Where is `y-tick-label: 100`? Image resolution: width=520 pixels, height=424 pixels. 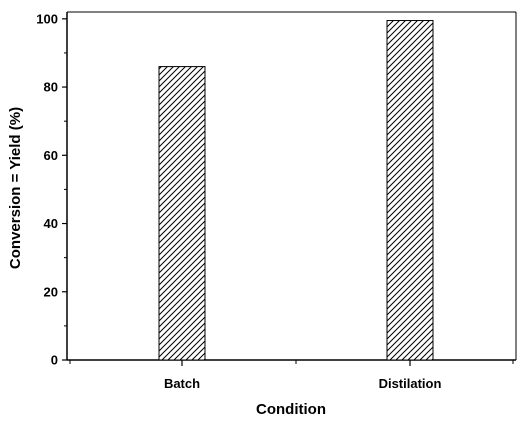
y-tick-label: 100 is located at coordinates (47, 18).